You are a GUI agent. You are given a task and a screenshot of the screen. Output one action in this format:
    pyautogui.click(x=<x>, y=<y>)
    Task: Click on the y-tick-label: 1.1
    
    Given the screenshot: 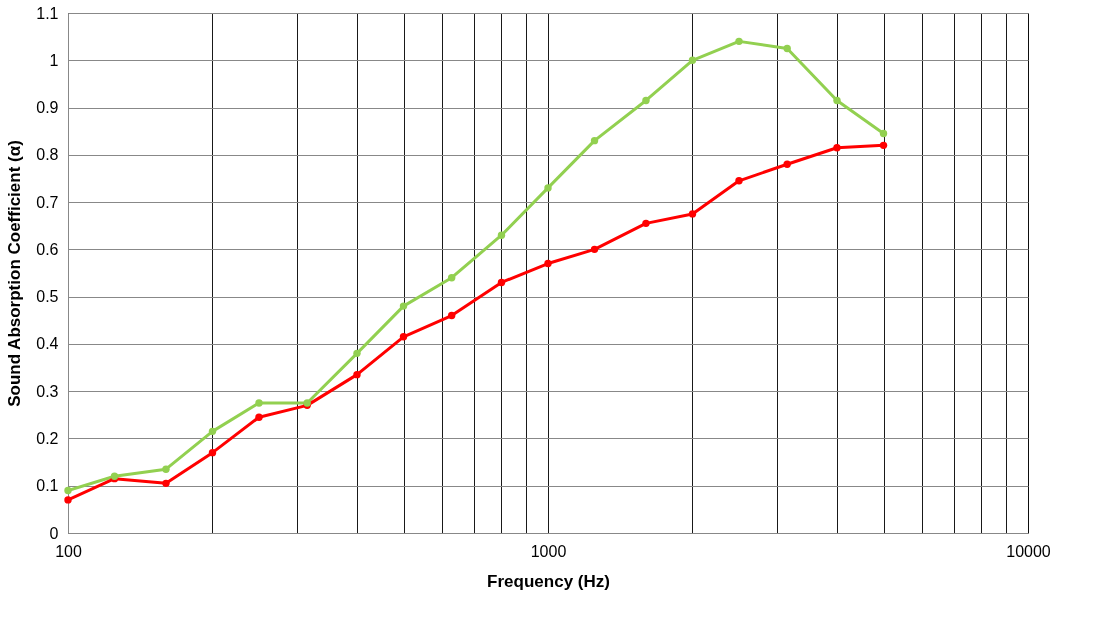 What is the action you would take?
    pyautogui.click(x=47, y=13)
    